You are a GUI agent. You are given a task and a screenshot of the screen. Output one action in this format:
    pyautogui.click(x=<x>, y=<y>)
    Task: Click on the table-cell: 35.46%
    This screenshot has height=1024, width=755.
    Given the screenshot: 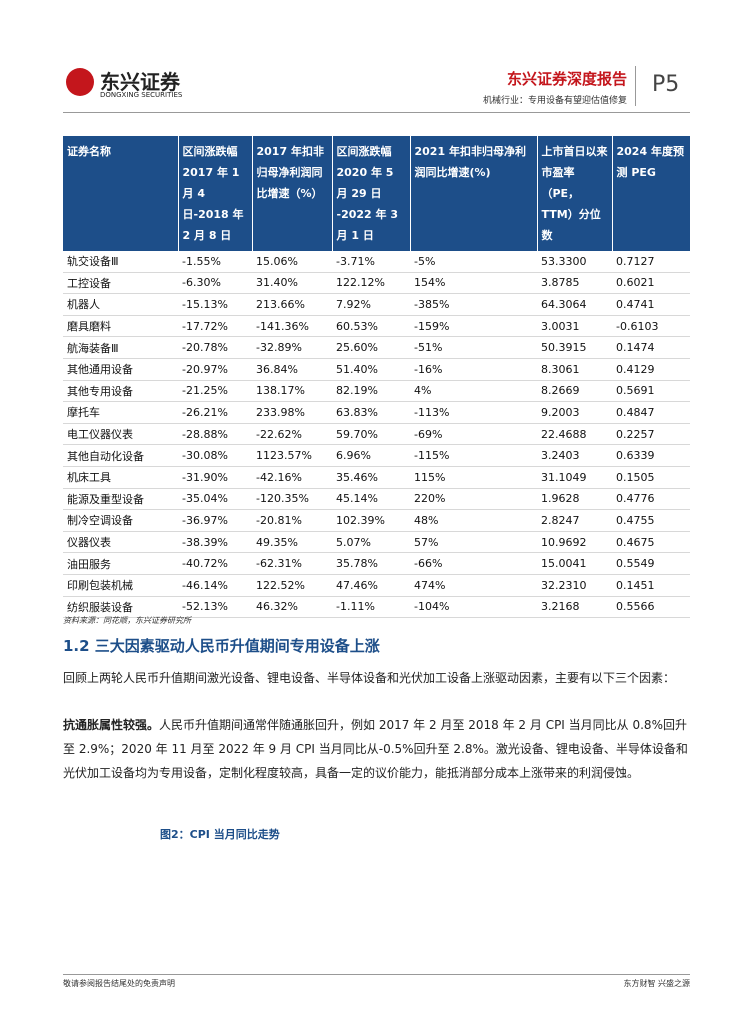 What is the action you would take?
    pyautogui.click(x=371, y=477)
    